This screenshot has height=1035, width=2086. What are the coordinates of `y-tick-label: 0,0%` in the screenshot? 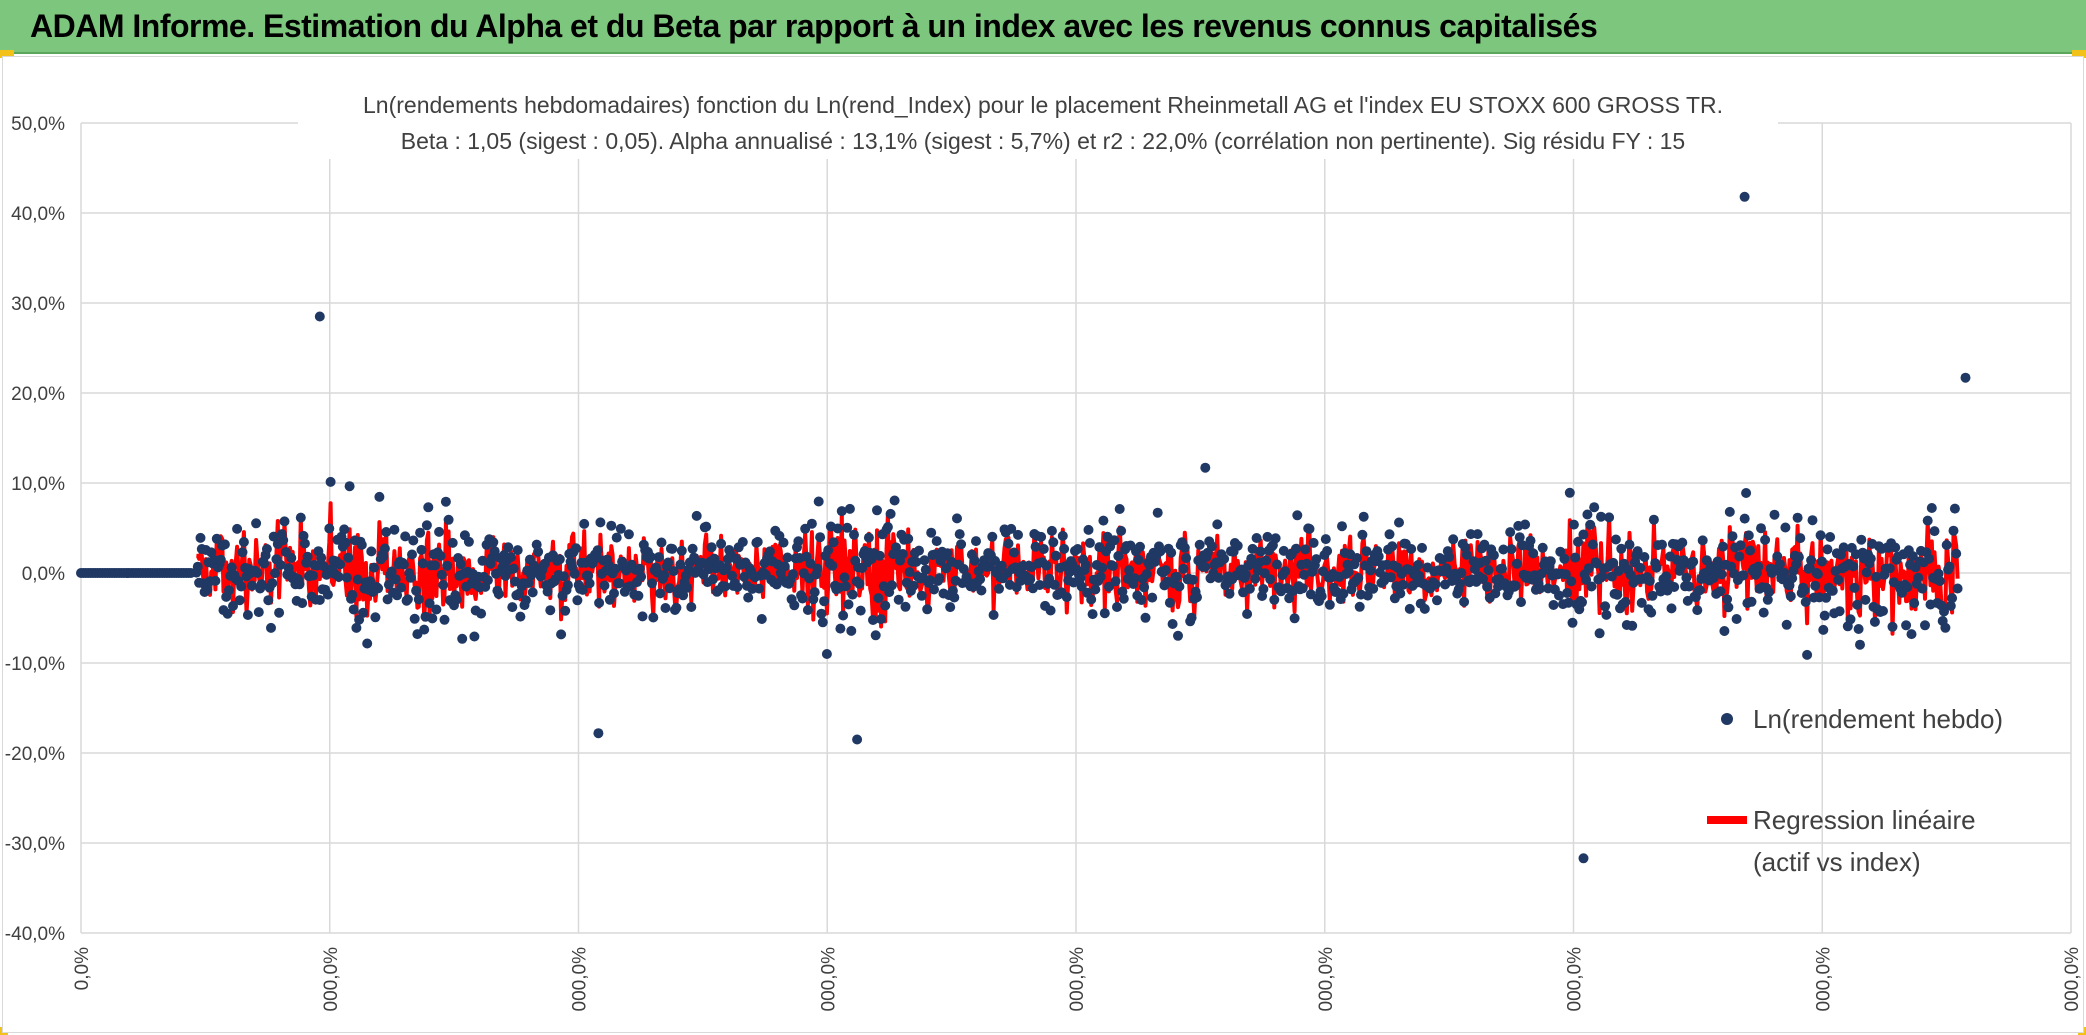 It's located at (43, 574).